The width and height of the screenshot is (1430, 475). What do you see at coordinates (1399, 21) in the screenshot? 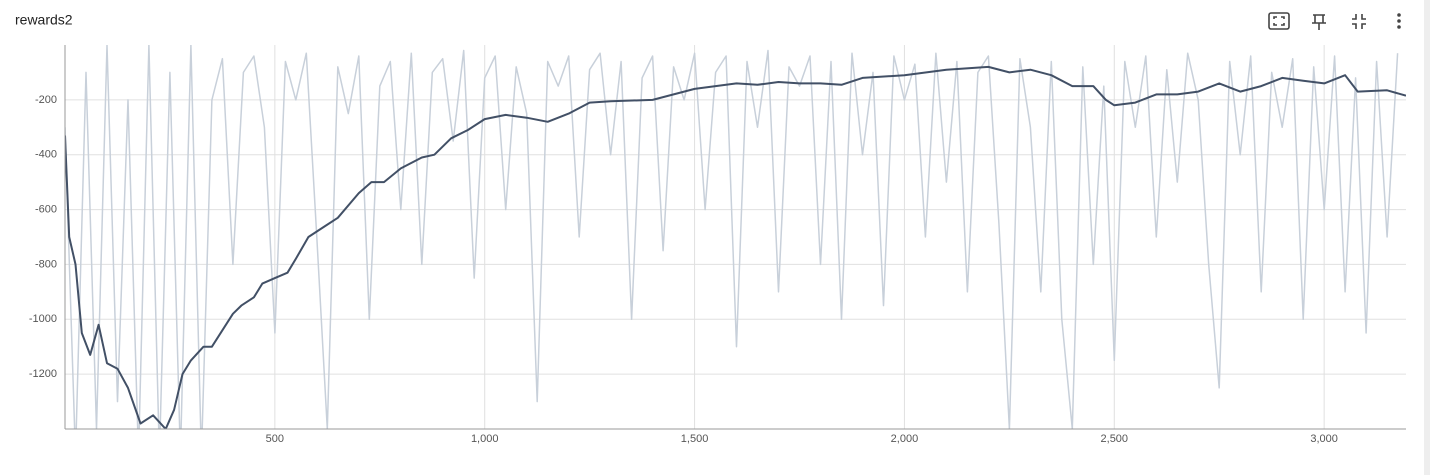
I see `more-button` at bounding box center [1399, 21].